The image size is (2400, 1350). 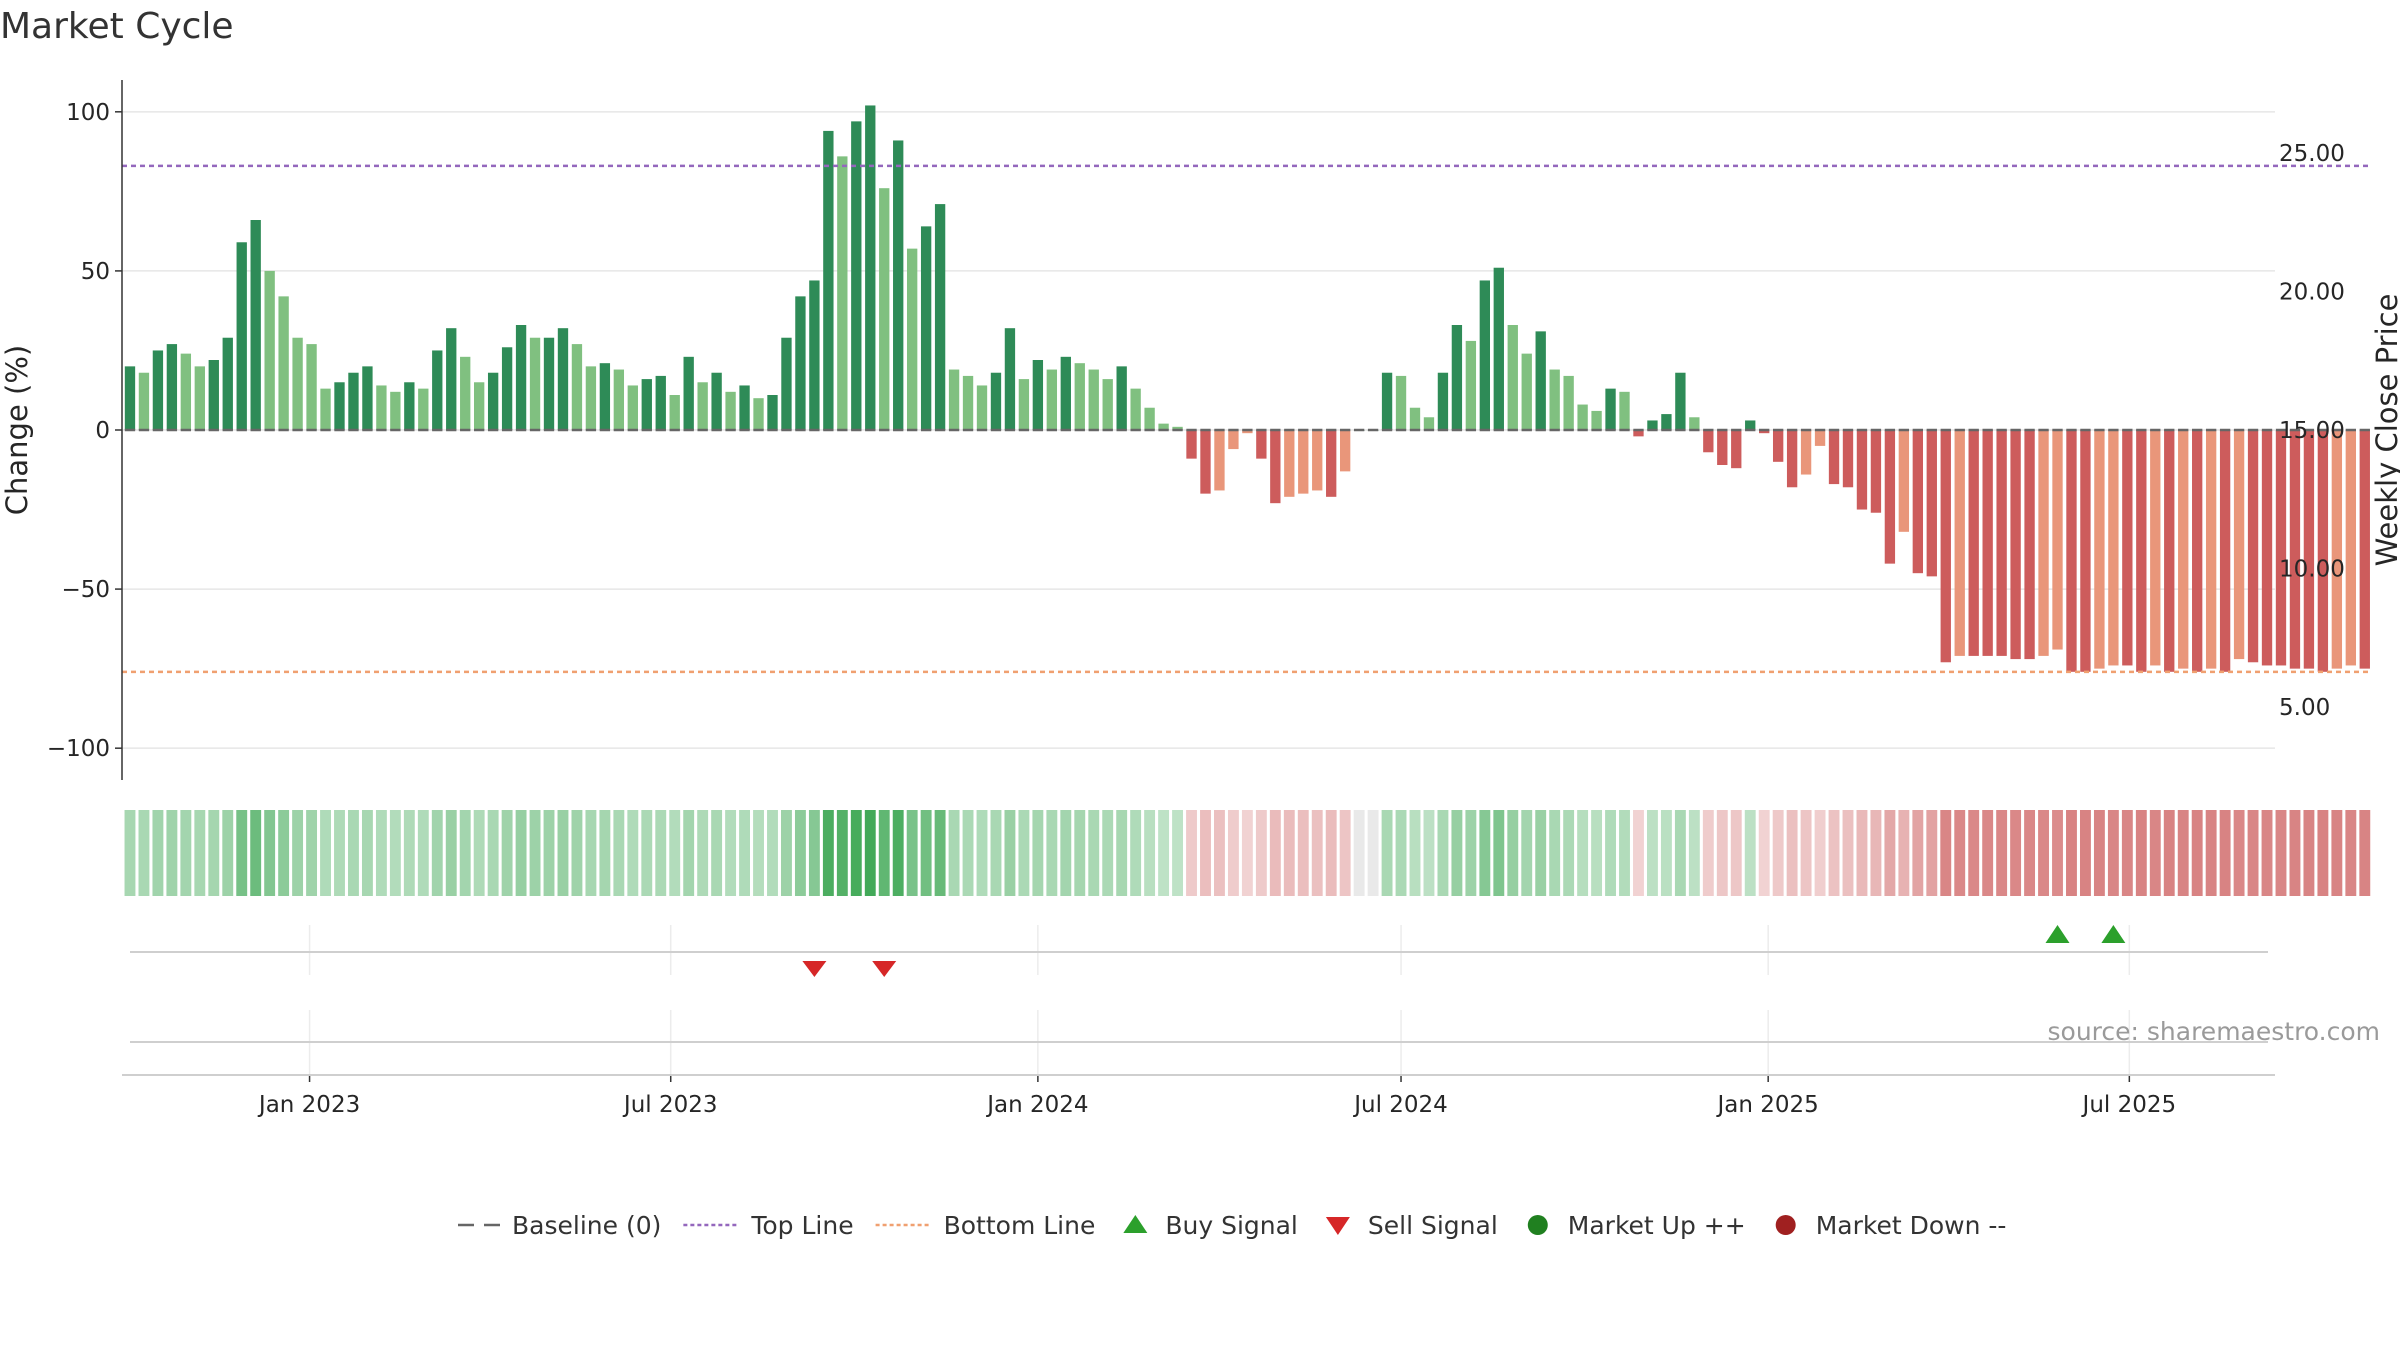 I want to click on legend-item: Sell Signal, so click(x=1411, y=1225).